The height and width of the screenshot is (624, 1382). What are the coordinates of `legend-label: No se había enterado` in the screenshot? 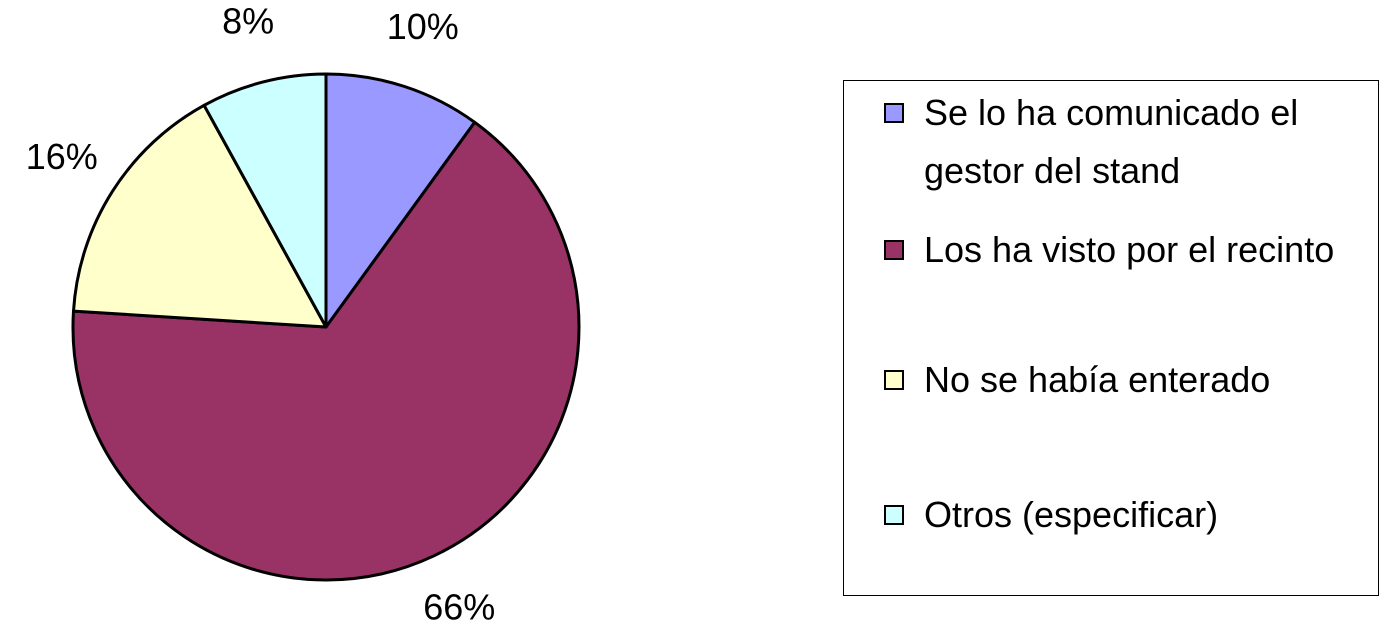 It's located at (1097, 379).